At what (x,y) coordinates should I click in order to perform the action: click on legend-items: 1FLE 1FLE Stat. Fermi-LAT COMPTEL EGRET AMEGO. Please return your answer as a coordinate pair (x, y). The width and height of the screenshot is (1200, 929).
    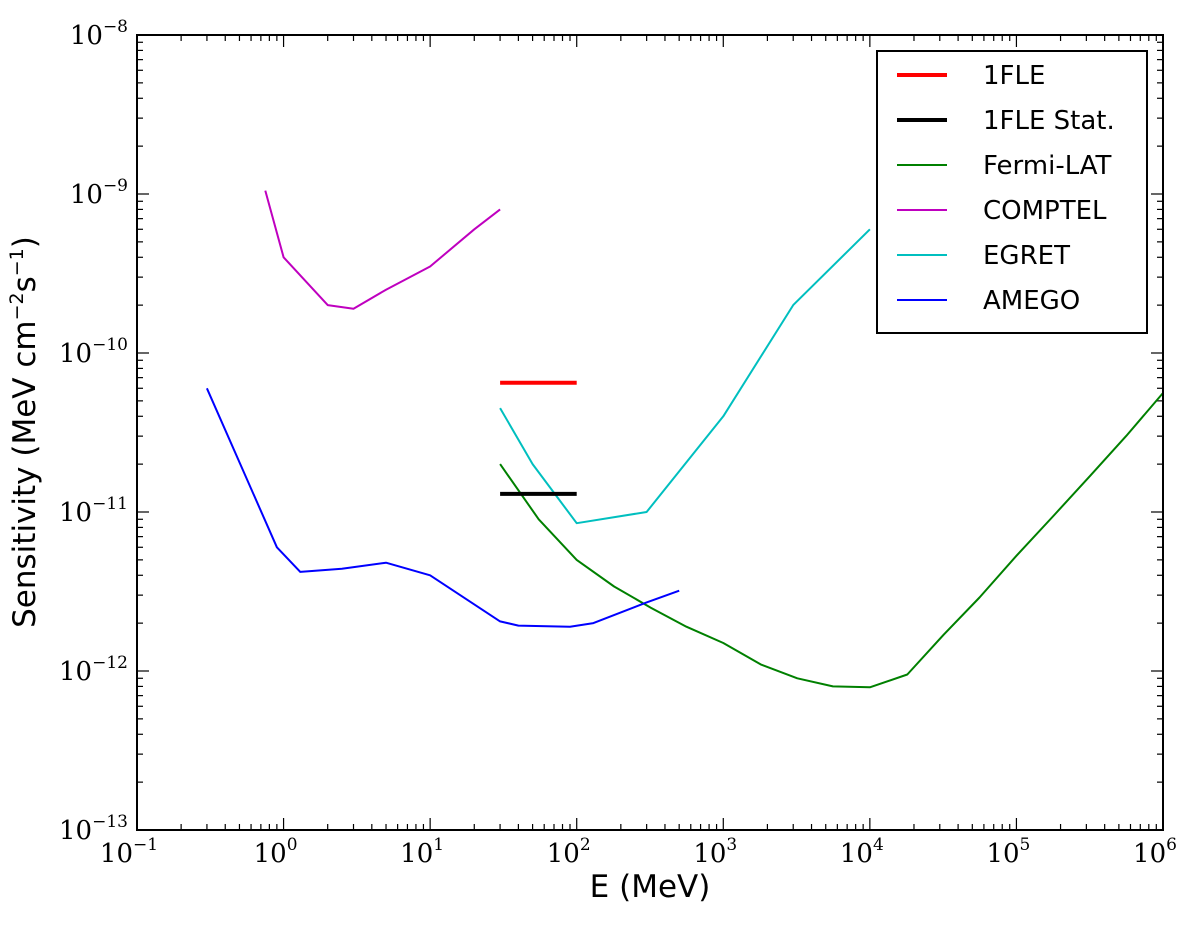
    Looking at the image, I should click on (1006, 188).